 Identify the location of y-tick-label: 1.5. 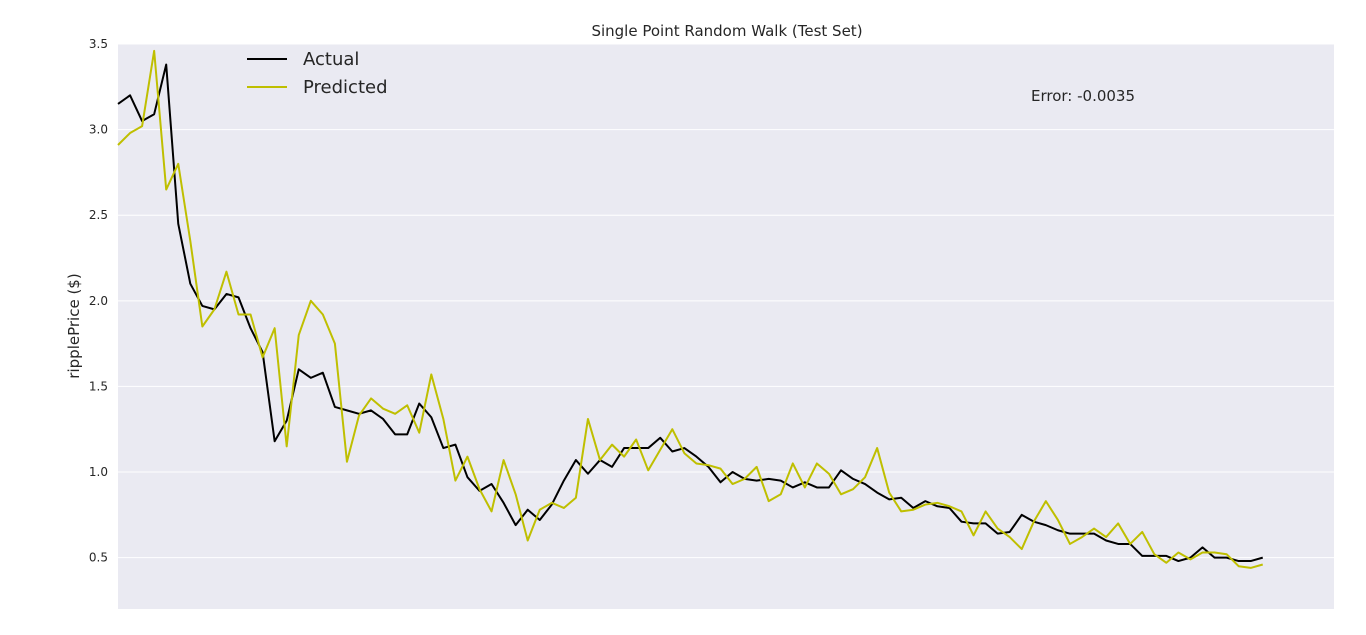
(98, 386).